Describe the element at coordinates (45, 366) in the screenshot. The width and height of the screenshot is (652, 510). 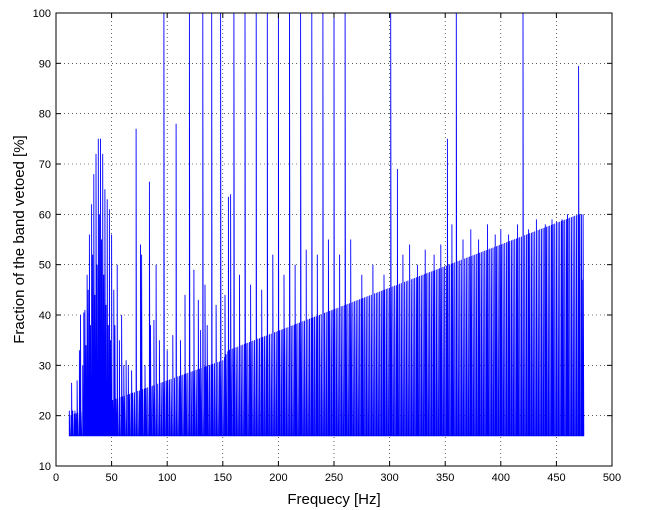
I see `y-tick-label: 30` at that location.